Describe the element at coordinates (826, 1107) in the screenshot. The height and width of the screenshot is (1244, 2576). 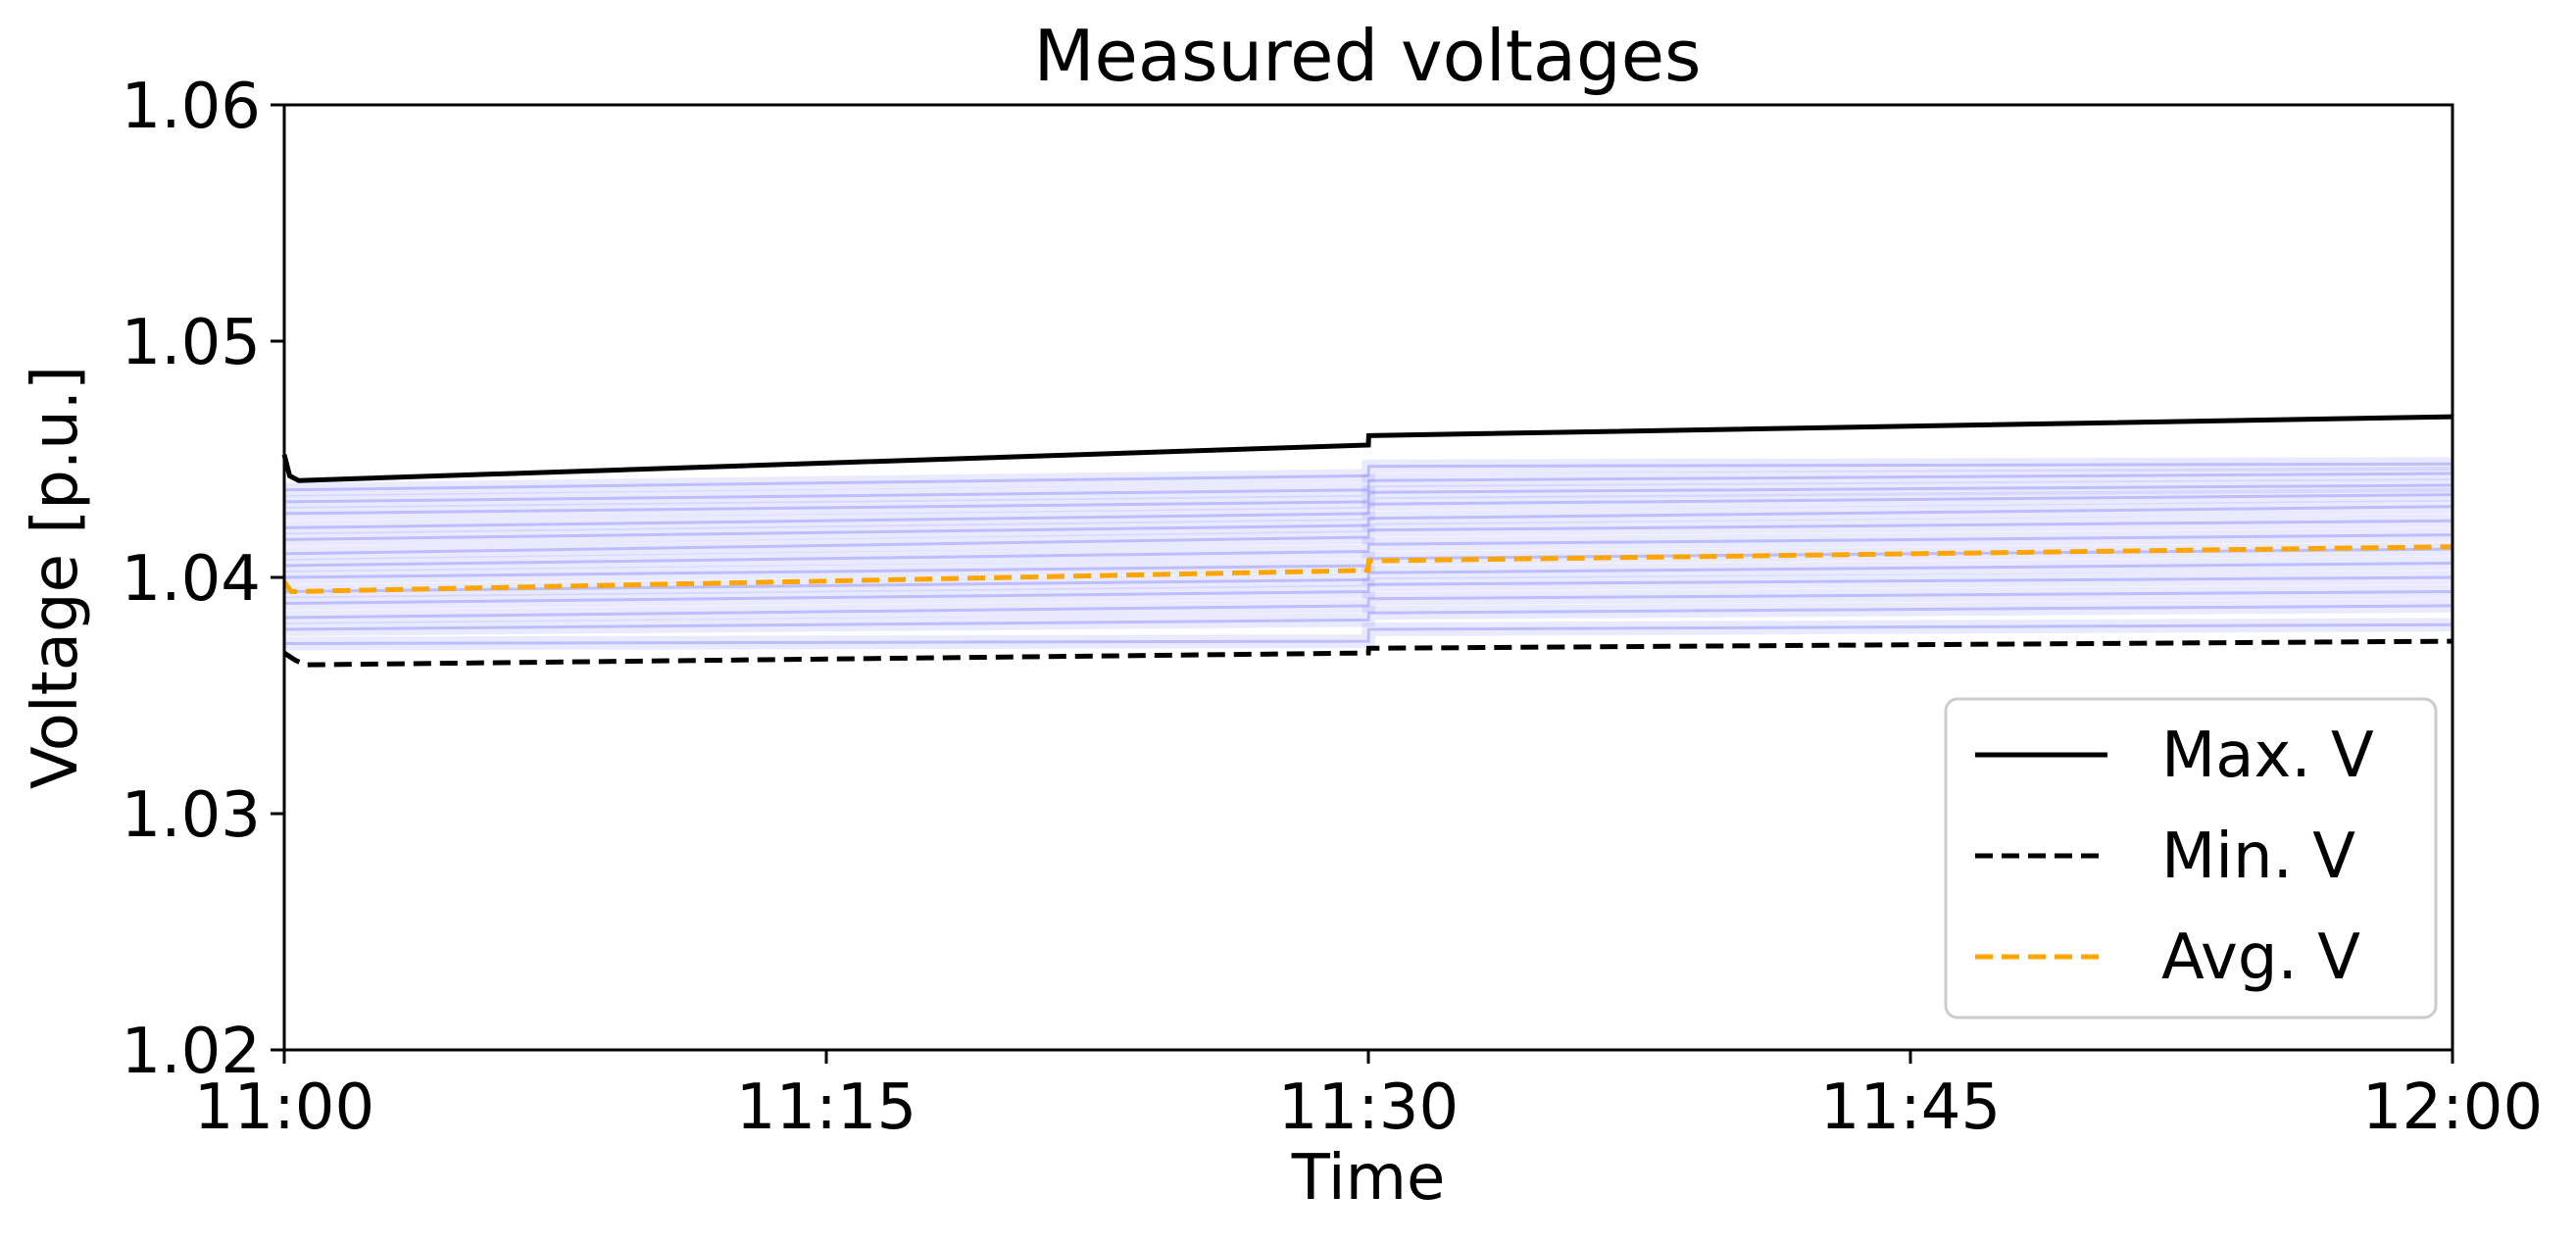
I see `x-tick-label: 11:15` at that location.